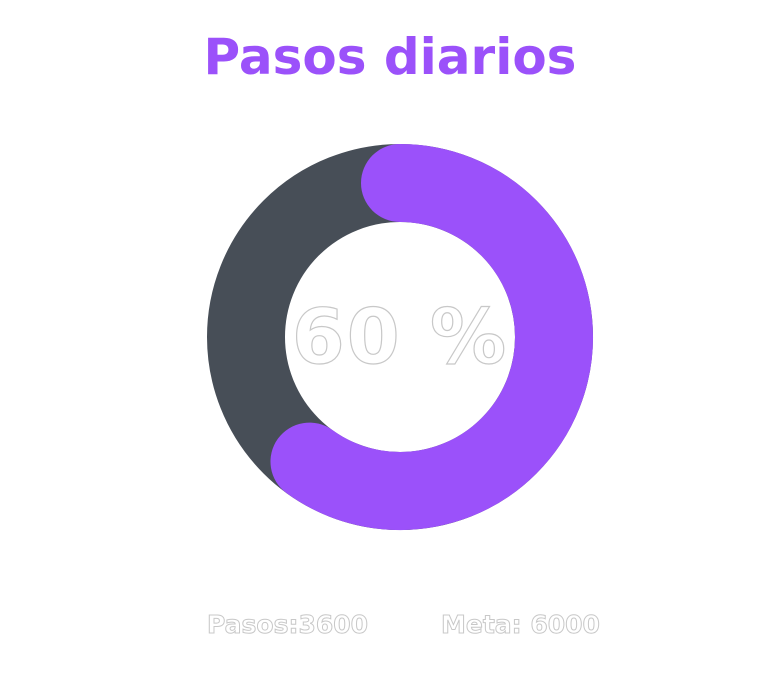 The width and height of the screenshot is (780, 692). Describe the element at coordinates (390, 627) in the screenshot. I see `stats-row: Pasos:3600 Meta: 6000` at that location.